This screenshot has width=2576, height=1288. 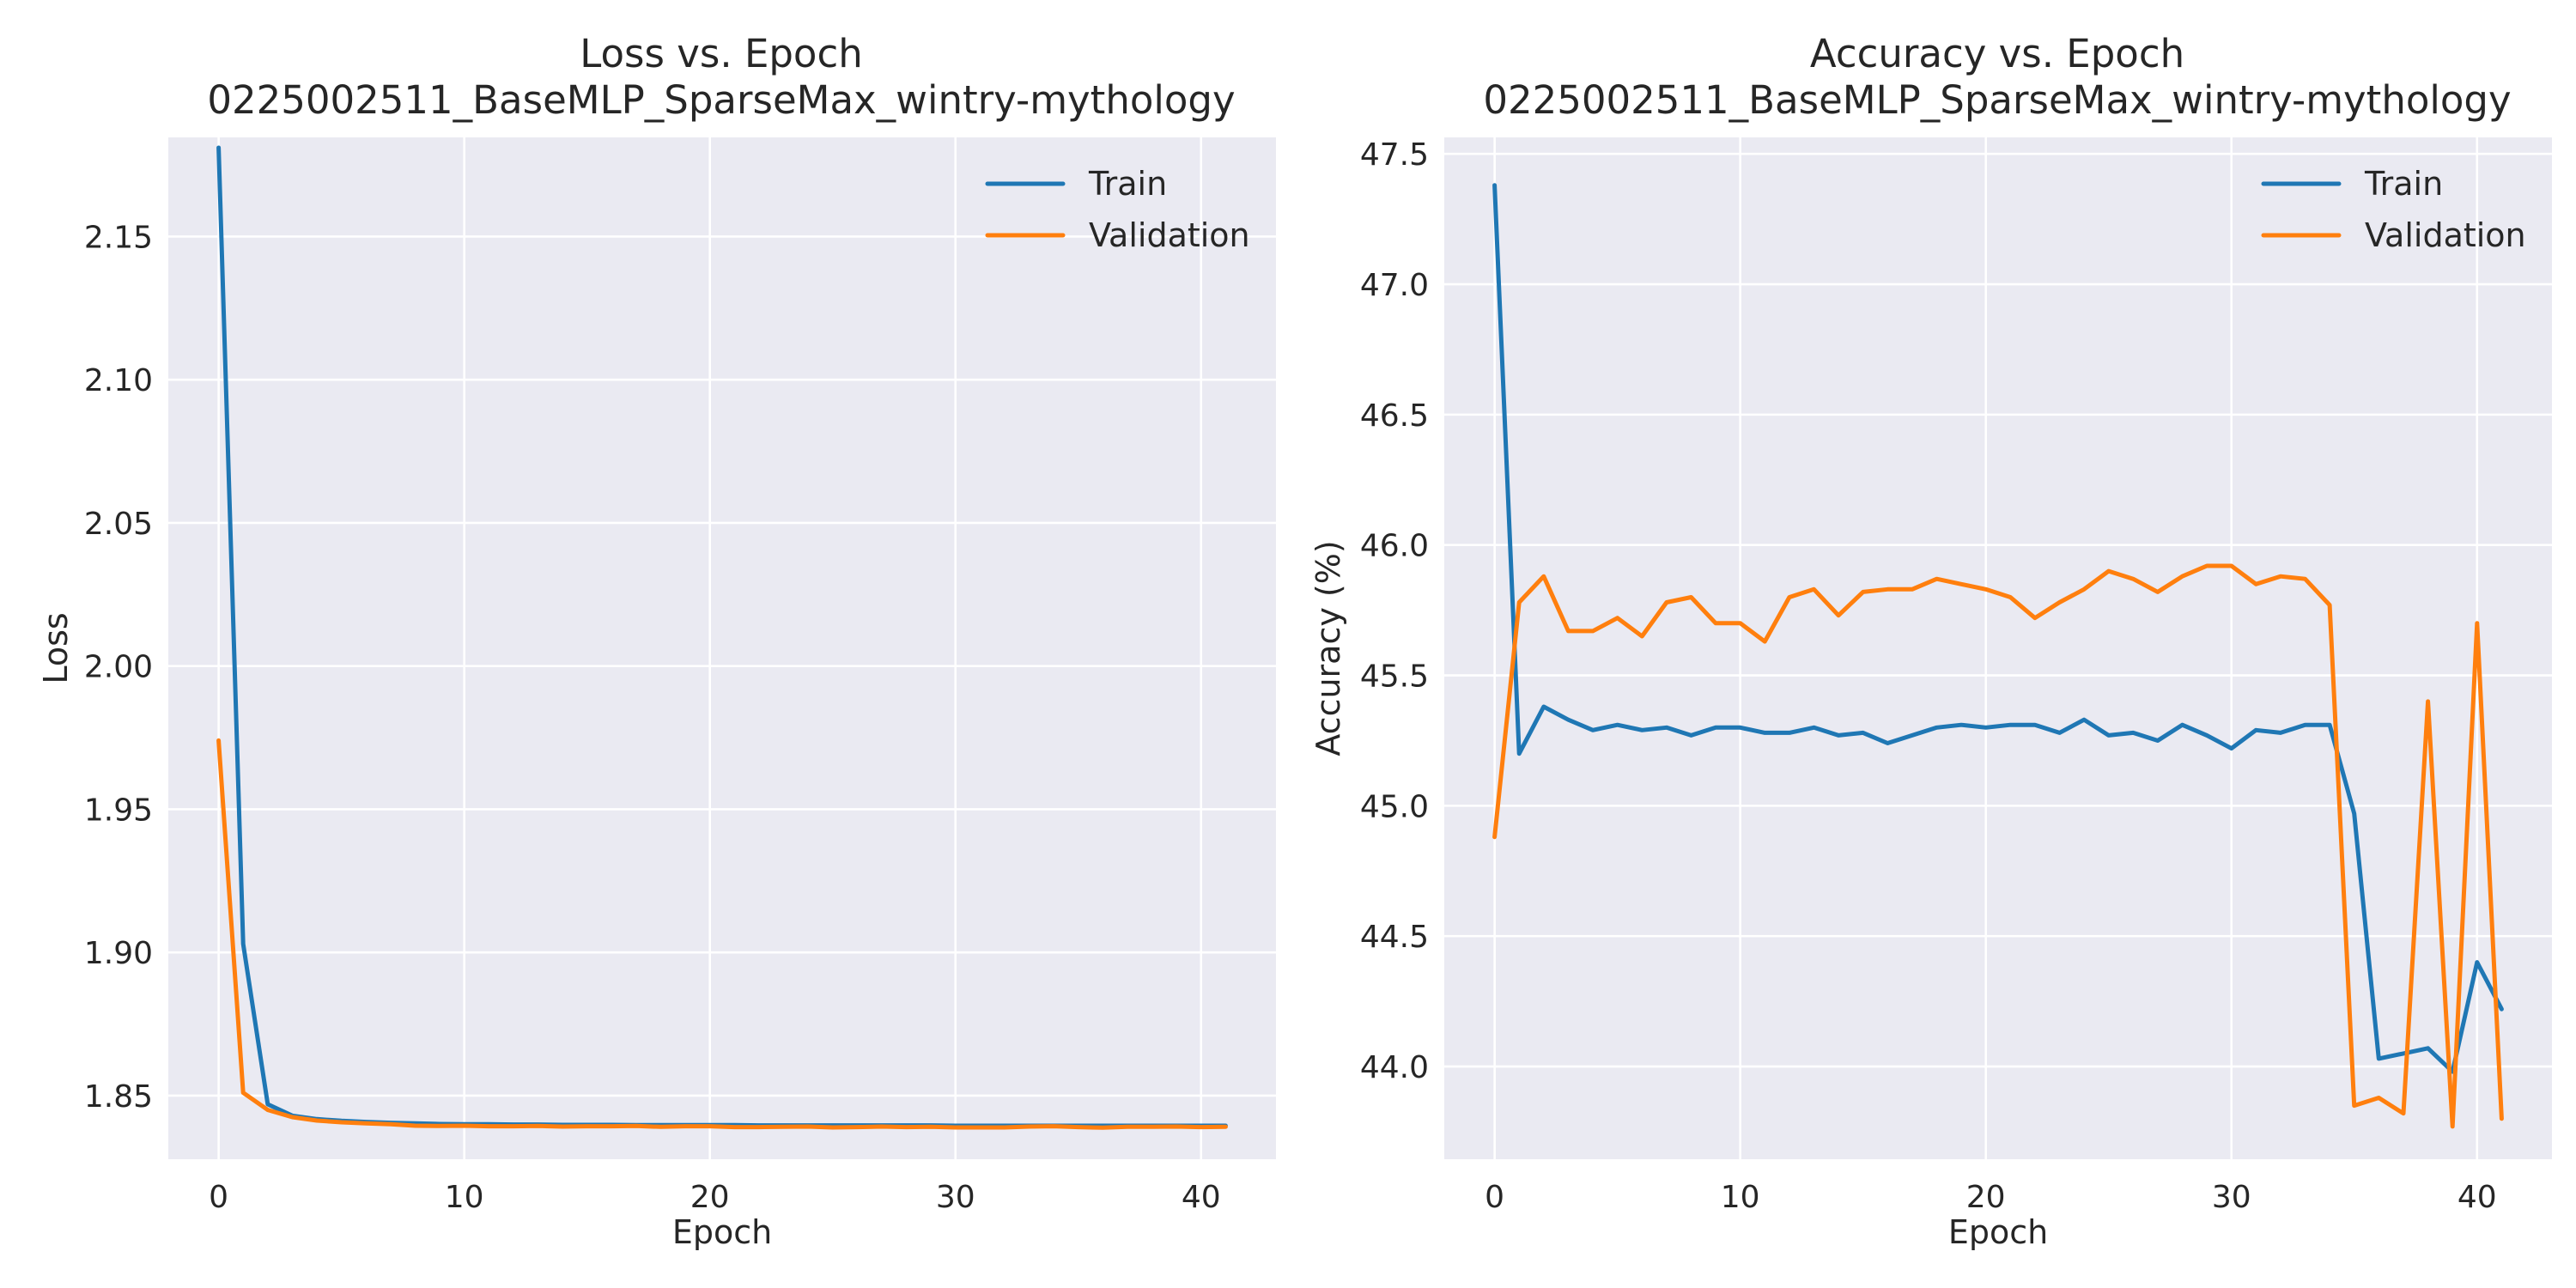 What do you see at coordinates (955, 1197) in the screenshot?
I see `loss-x-tick-label: 30` at bounding box center [955, 1197].